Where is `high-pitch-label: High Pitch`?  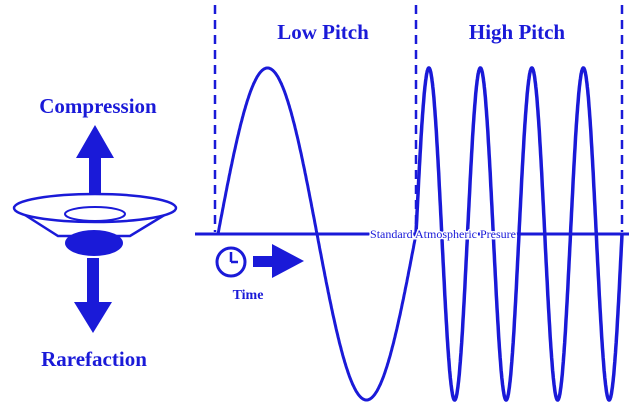
high-pitch-label: High Pitch is located at coordinates (517, 32).